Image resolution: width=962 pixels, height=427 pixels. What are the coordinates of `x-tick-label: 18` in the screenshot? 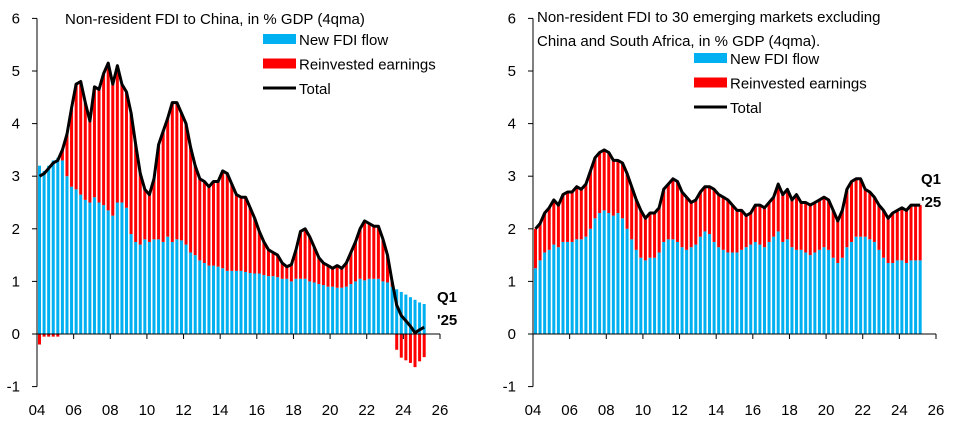 It's located at (293, 410).